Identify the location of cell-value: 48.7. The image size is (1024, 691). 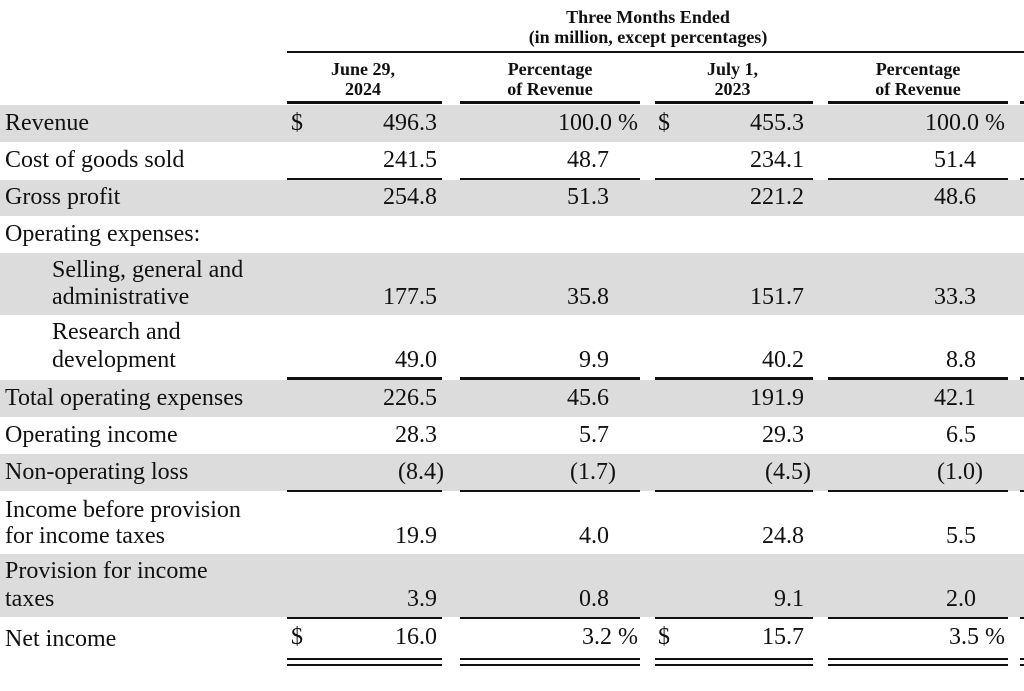
(588, 160).